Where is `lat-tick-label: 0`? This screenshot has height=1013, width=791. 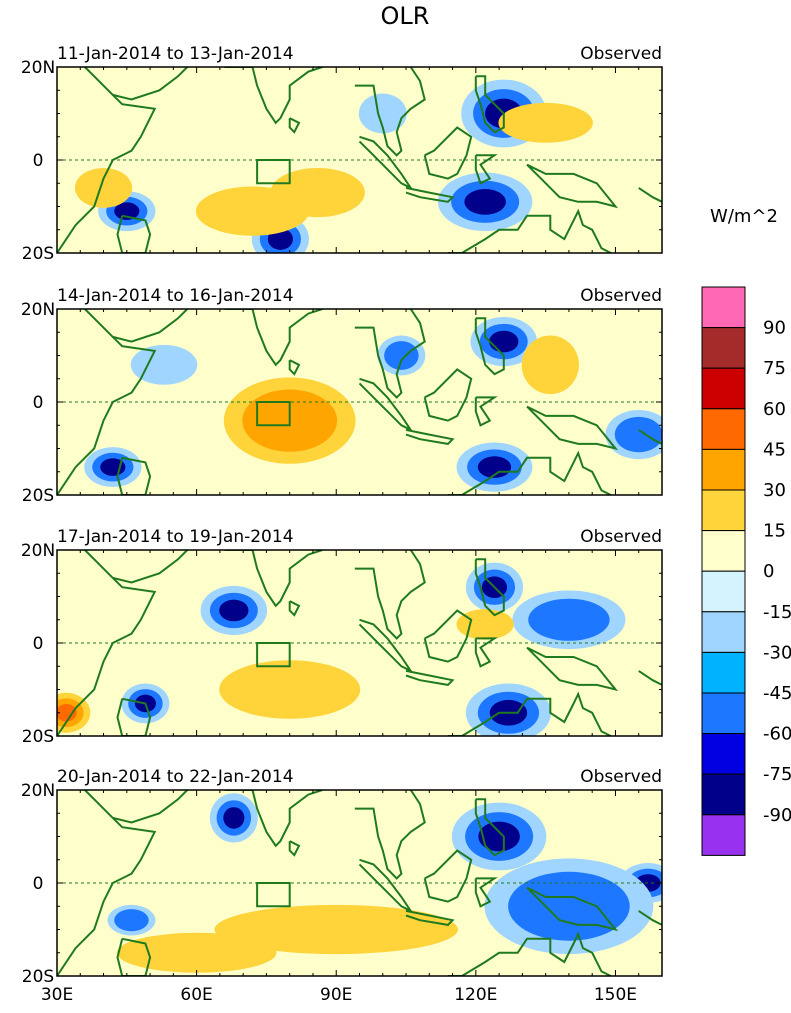 lat-tick-label: 0 is located at coordinates (38, 403).